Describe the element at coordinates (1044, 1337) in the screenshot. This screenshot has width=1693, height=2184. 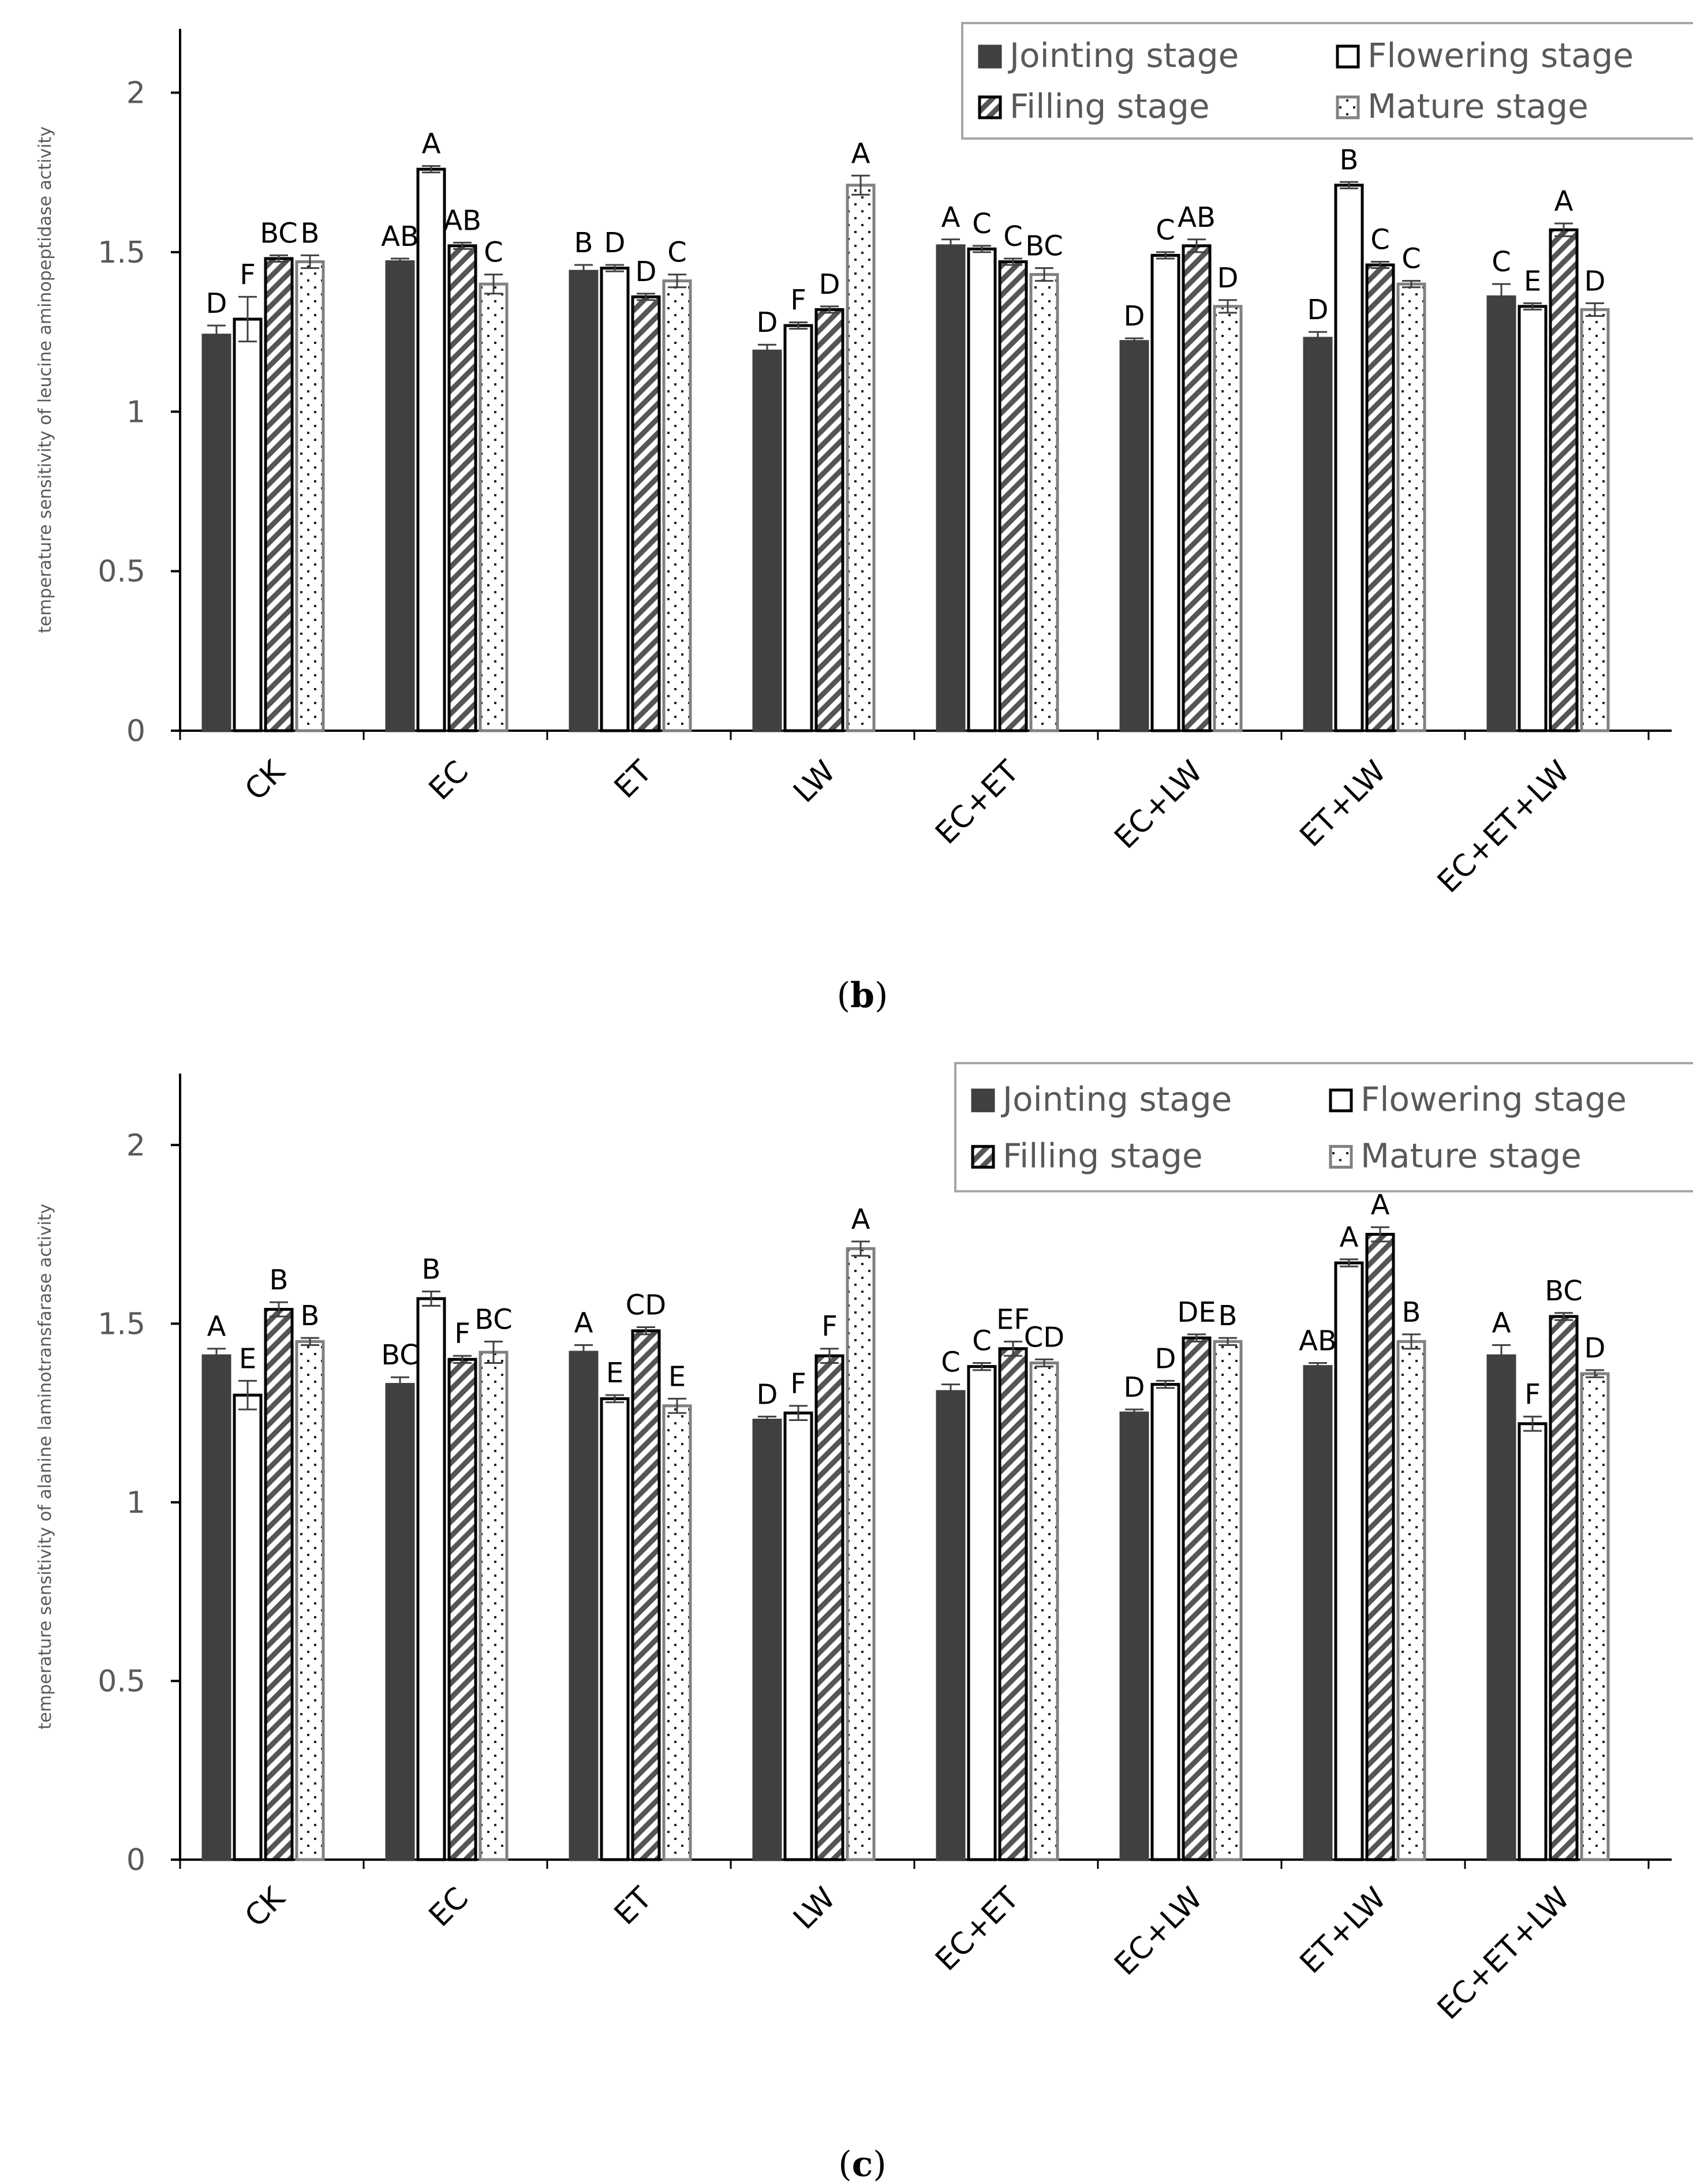
I see `data-label-mature-stage-ec-et: CD` at that location.